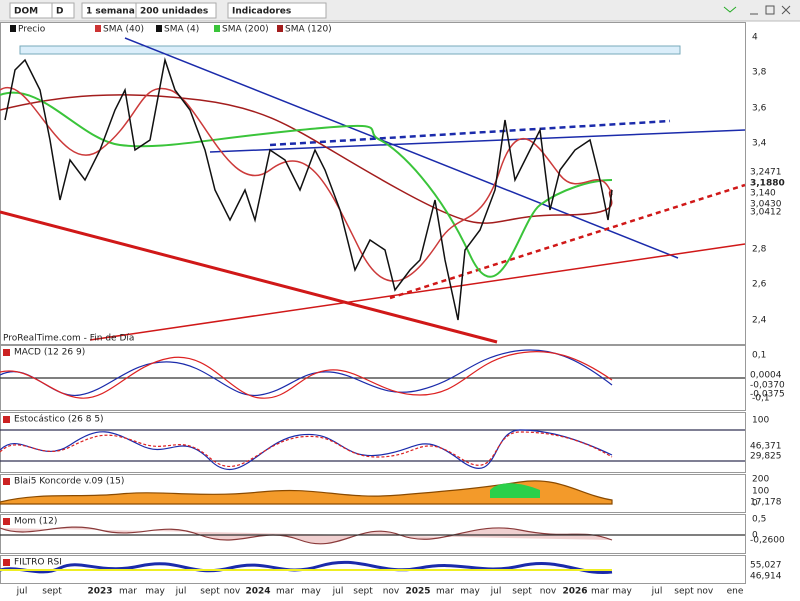 The image size is (800, 601). Describe the element at coordinates (417, 592) in the screenshot. I see `x-axis-label: 2025` at that location.